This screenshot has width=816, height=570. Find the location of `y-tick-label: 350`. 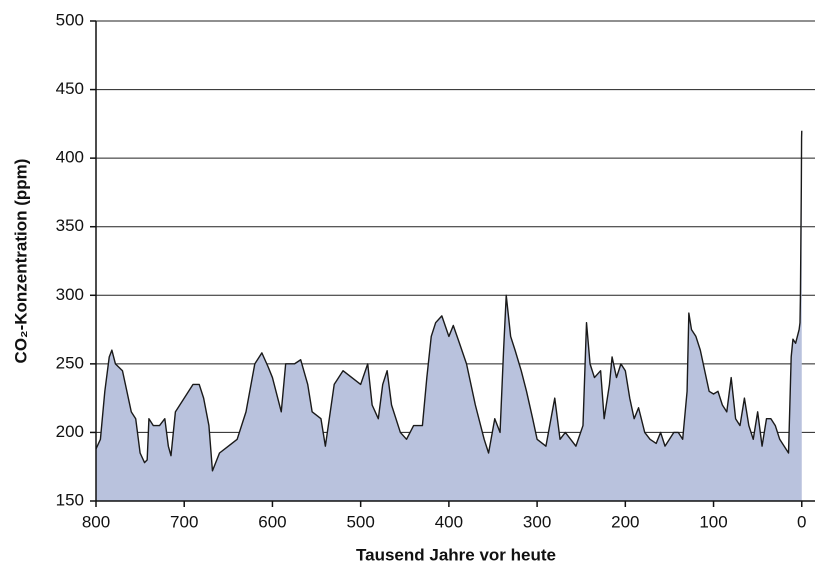

y-tick-label: 350 is located at coordinates (70, 225).